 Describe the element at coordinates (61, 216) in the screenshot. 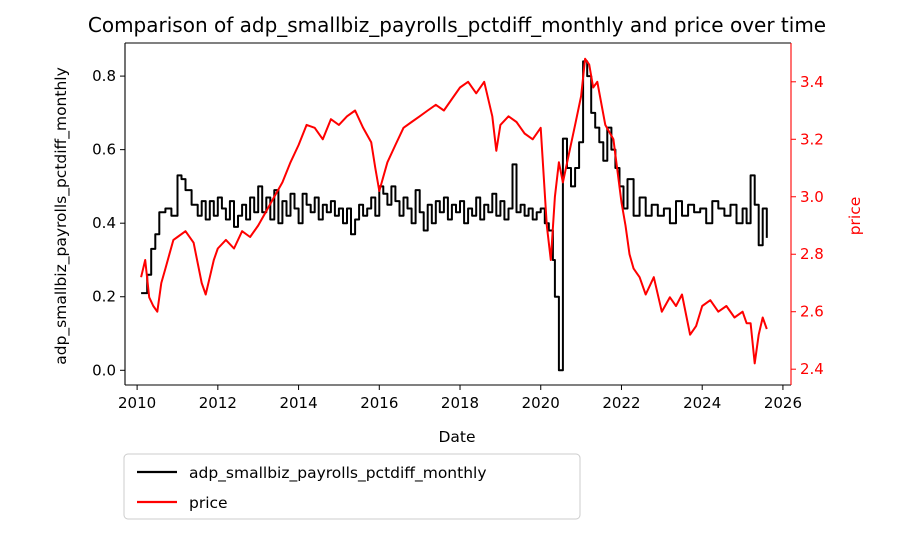

I see `y-axis-left-label: adp_smallbiz_payrolls_pctdiff_monthly` at that location.